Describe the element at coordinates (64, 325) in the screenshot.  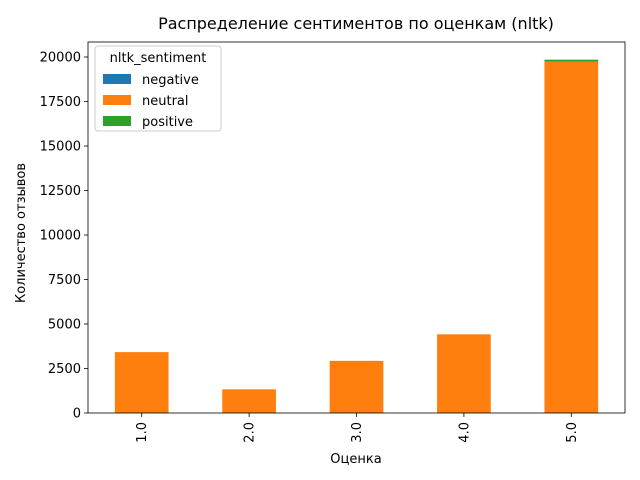
I see `y-tick-label-5000: 5000` at that location.